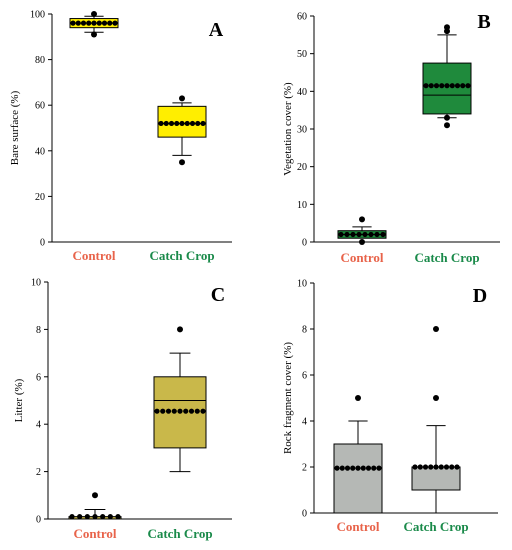  I want to click on y-tick-label: 50, so click(302, 54).